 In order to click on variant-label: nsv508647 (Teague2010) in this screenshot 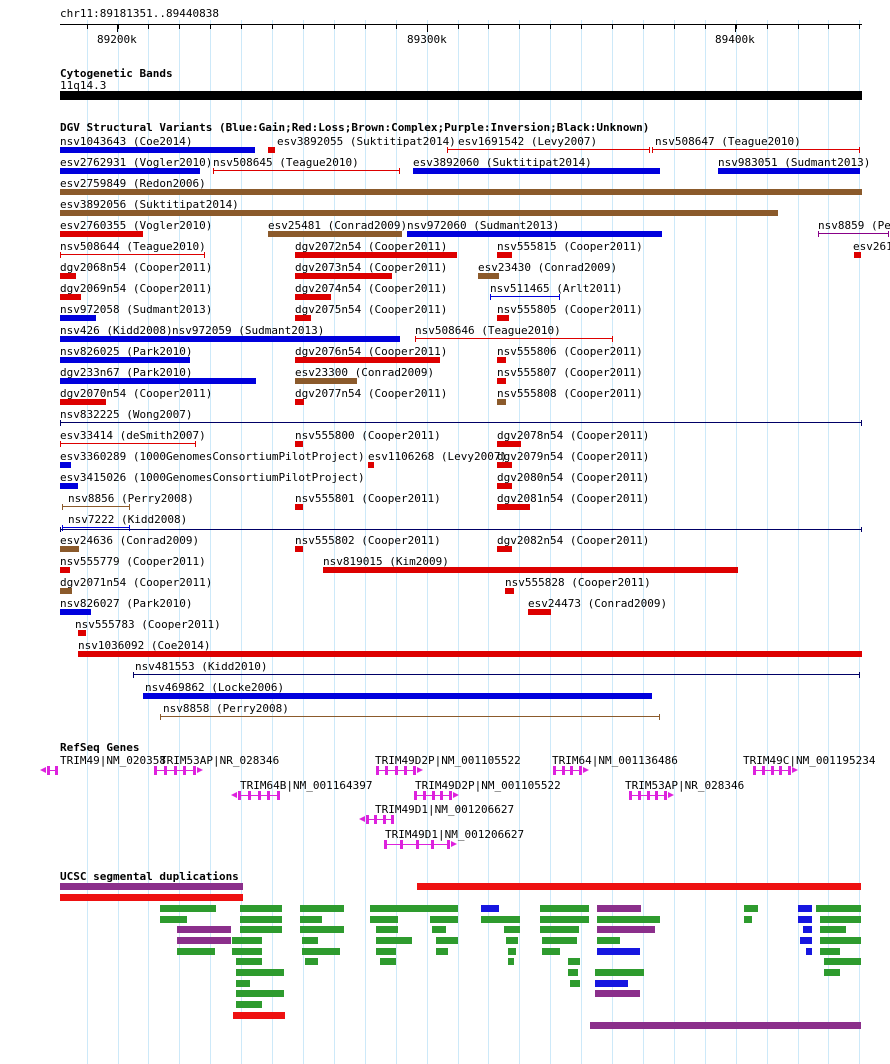, I will do `click(728, 141)`.